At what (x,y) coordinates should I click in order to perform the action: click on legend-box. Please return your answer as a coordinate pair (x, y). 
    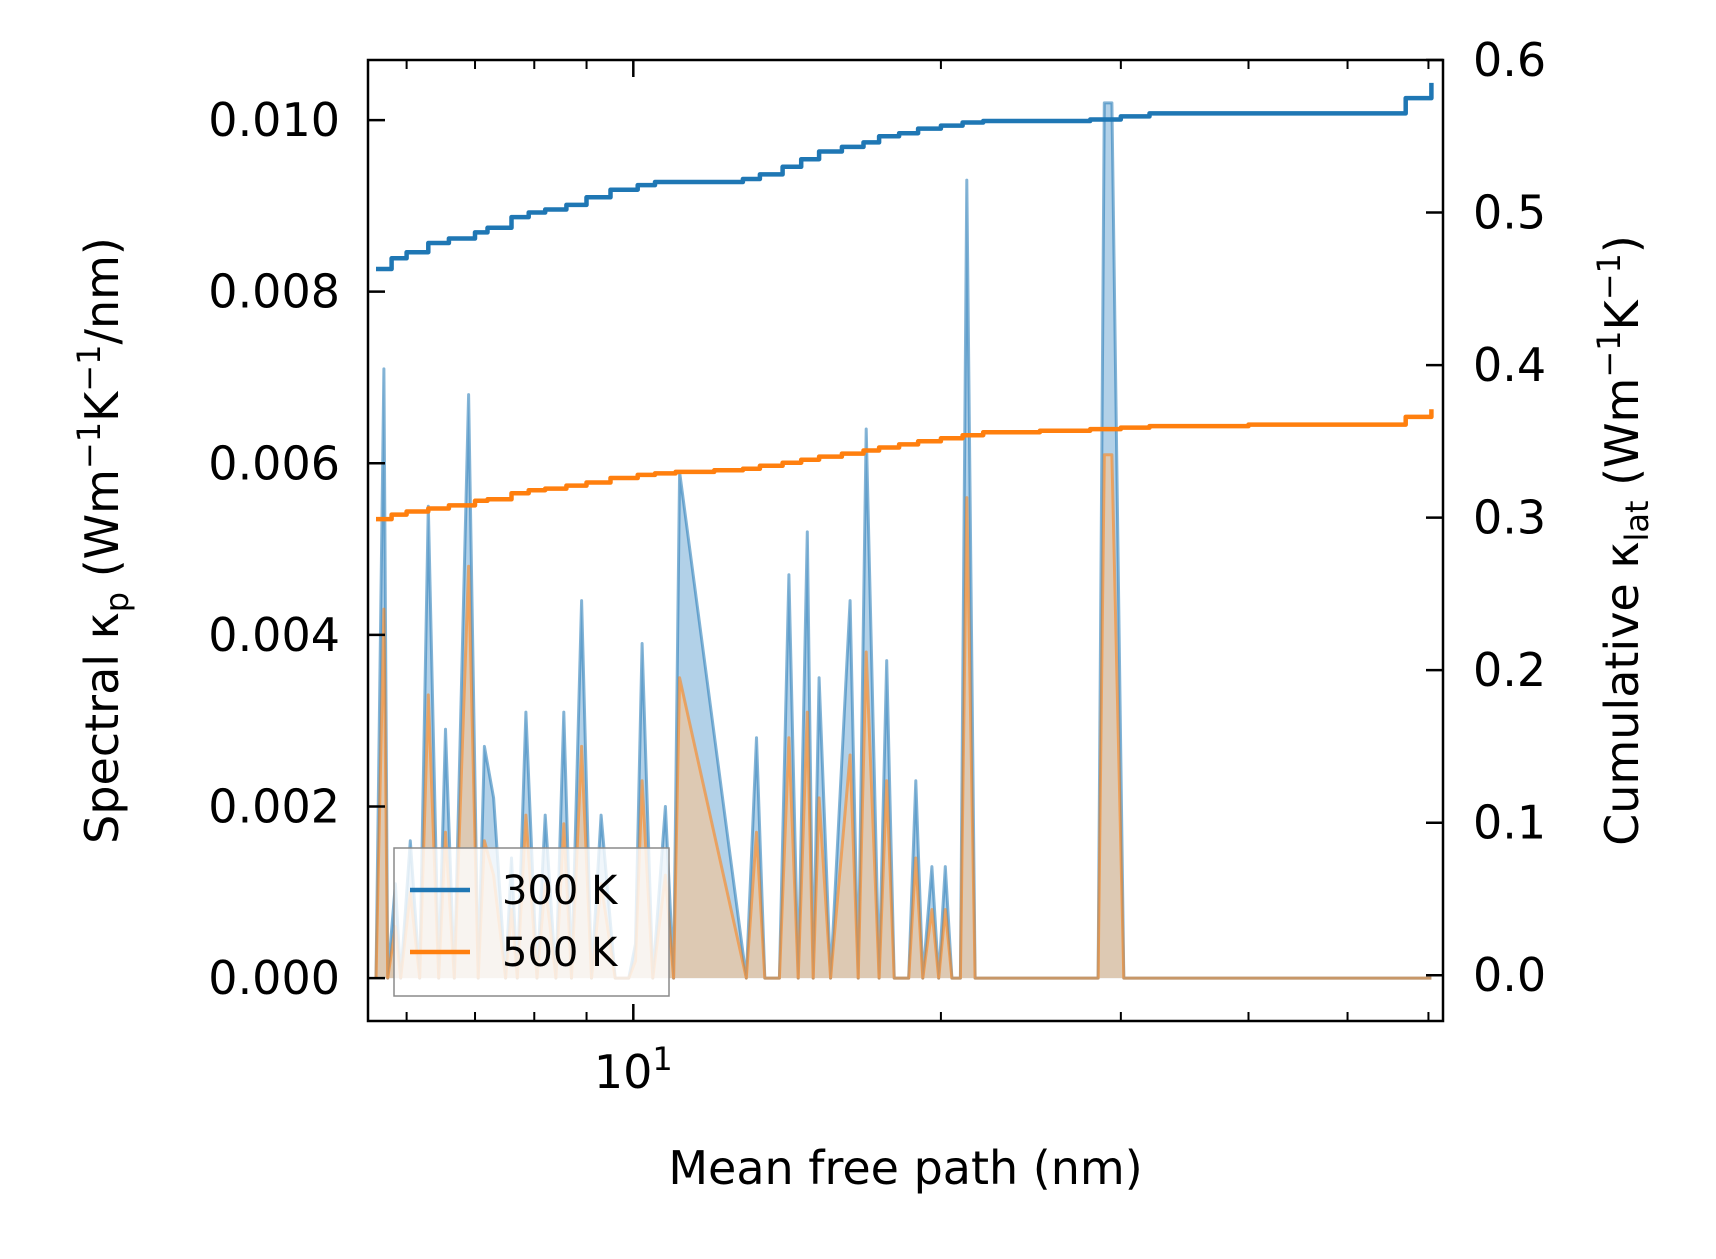
    Looking at the image, I should click on (531, 922).